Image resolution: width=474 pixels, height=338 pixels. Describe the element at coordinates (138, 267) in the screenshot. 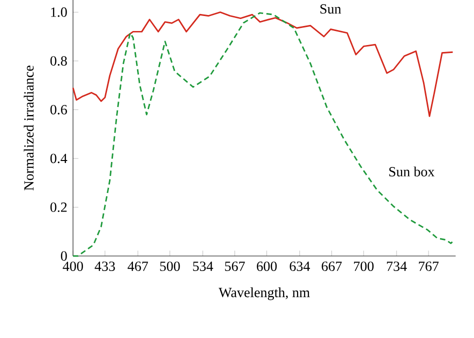

I see `x-tick-label: 467` at that location.